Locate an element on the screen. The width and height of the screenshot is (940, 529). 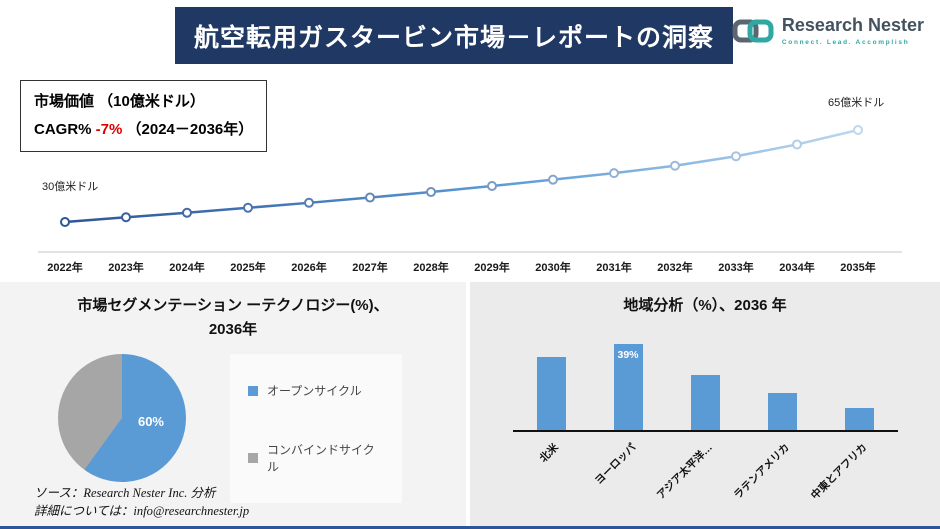
pie-row: 60% オープンサイクルコンバインドサイクル is located at coordinates (233, 428).